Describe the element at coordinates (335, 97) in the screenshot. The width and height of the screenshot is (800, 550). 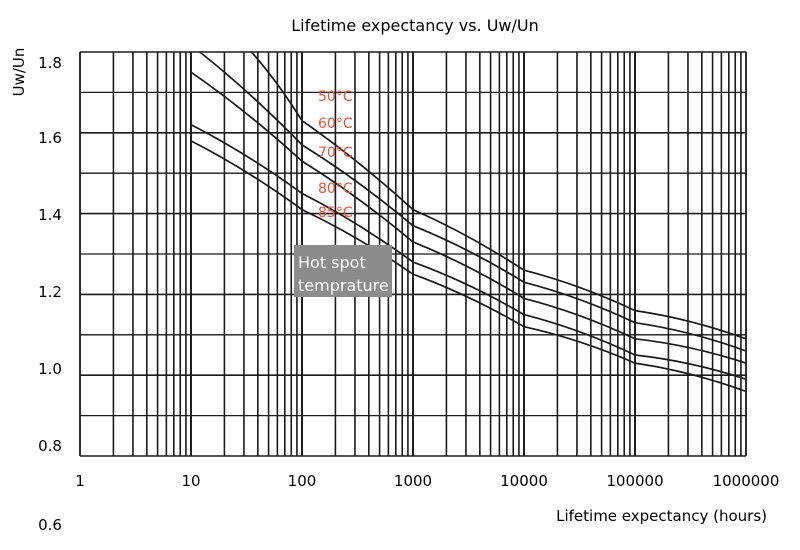
I see `series-label: 50°C` at that location.